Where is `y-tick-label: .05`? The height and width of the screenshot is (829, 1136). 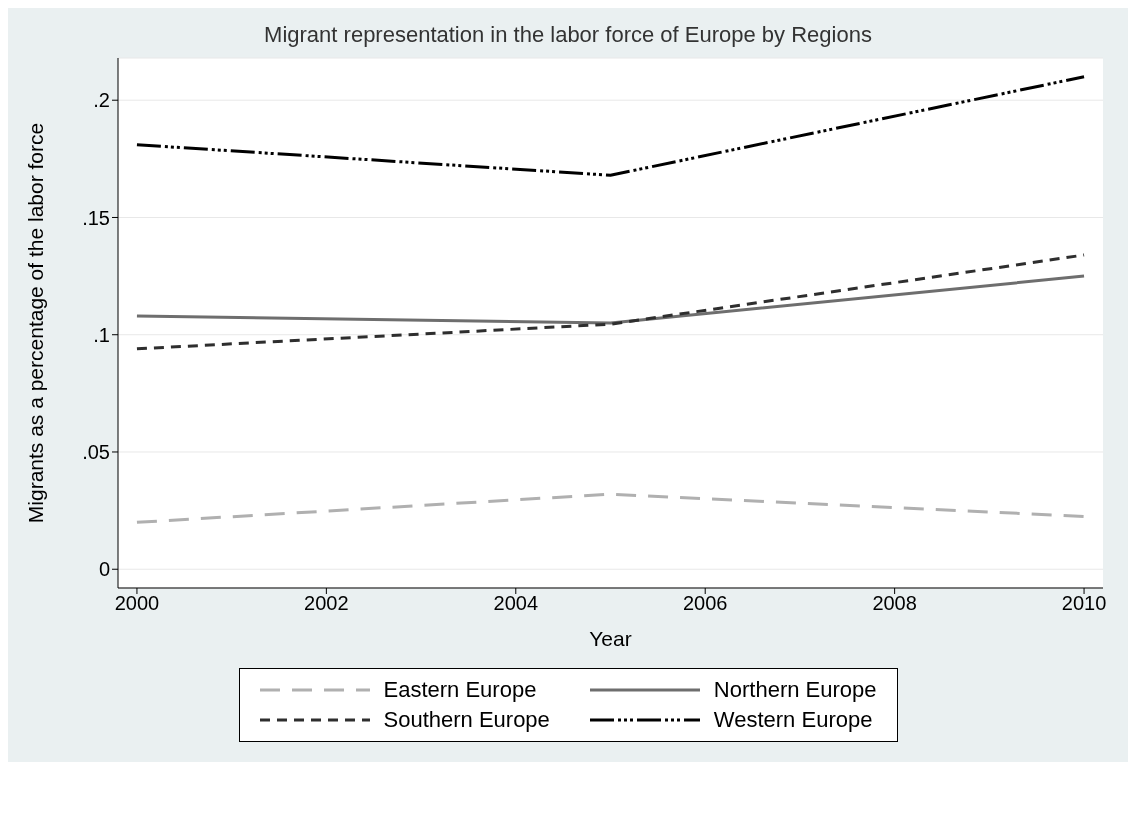
y-tick-label: .05 is located at coordinates (96, 452).